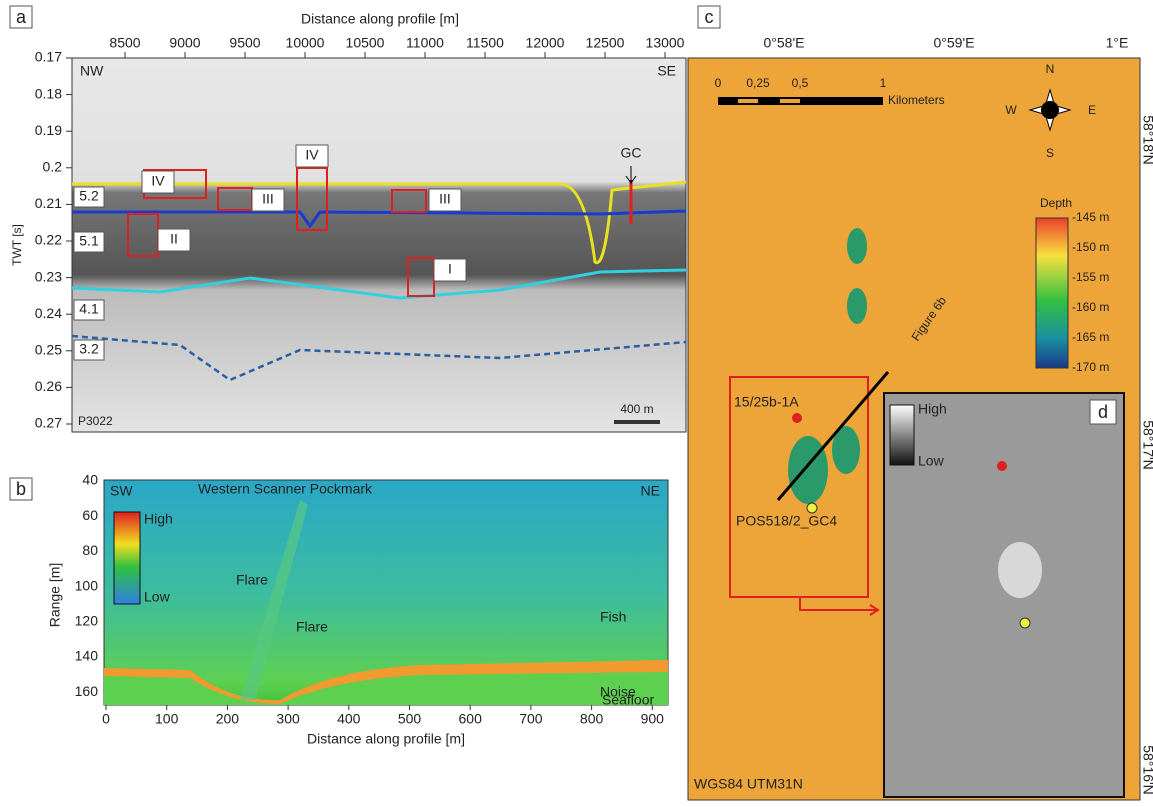 Image resolution: width=1153 pixels, height=807 pixels. What do you see at coordinates (766, 402) in the screenshot?
I see `well-label: 15/25b-1A` at bounding box center [766, 402].